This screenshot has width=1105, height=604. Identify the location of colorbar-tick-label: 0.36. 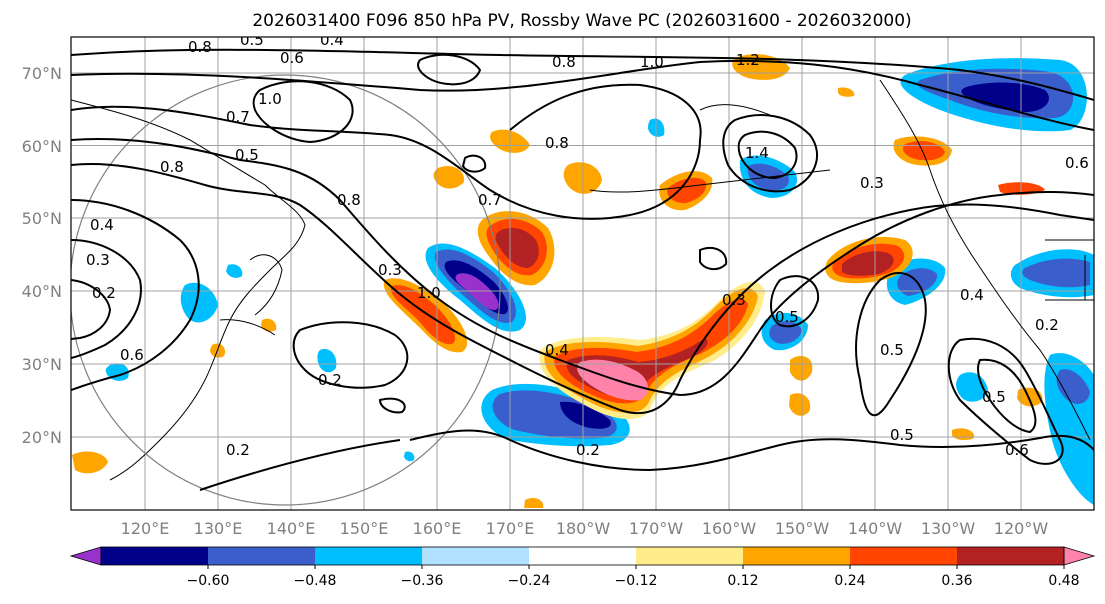
(956, 581).